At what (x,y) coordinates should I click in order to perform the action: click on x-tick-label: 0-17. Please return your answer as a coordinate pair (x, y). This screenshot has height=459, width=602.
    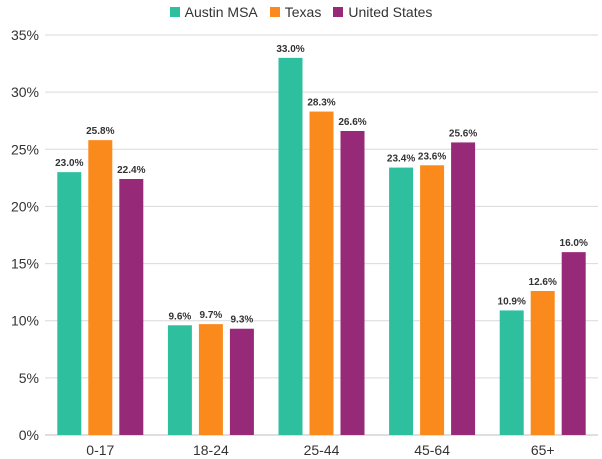
    Looking at the image, I should click on (100, 450).